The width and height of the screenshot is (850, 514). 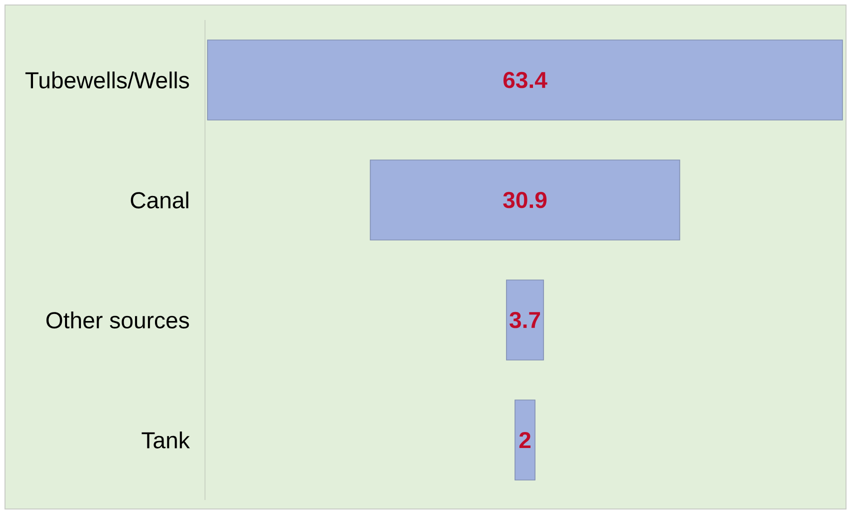 I want to click on data-label: 3.7, so click(x=525, y=320).